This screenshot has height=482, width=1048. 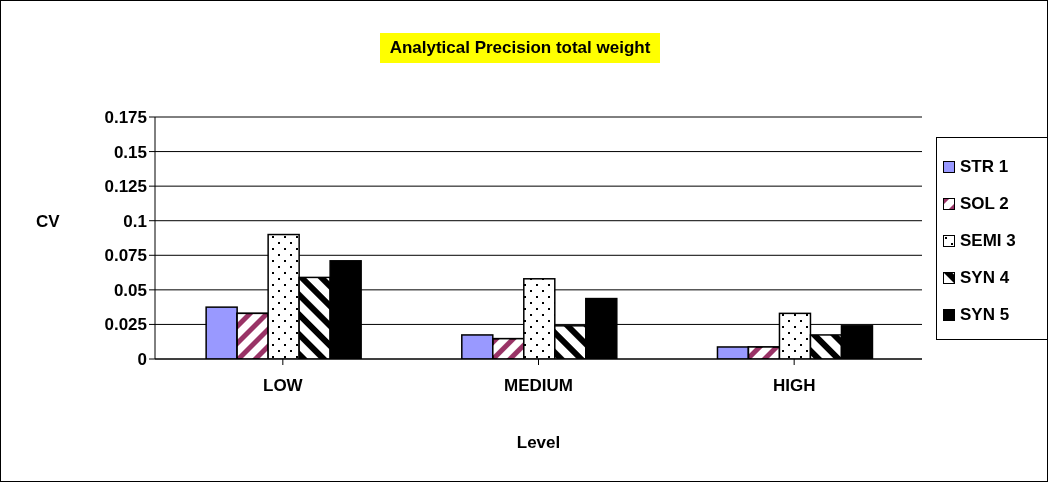 I want to click on y-axis-title: CV, so click(x=48, y=222).